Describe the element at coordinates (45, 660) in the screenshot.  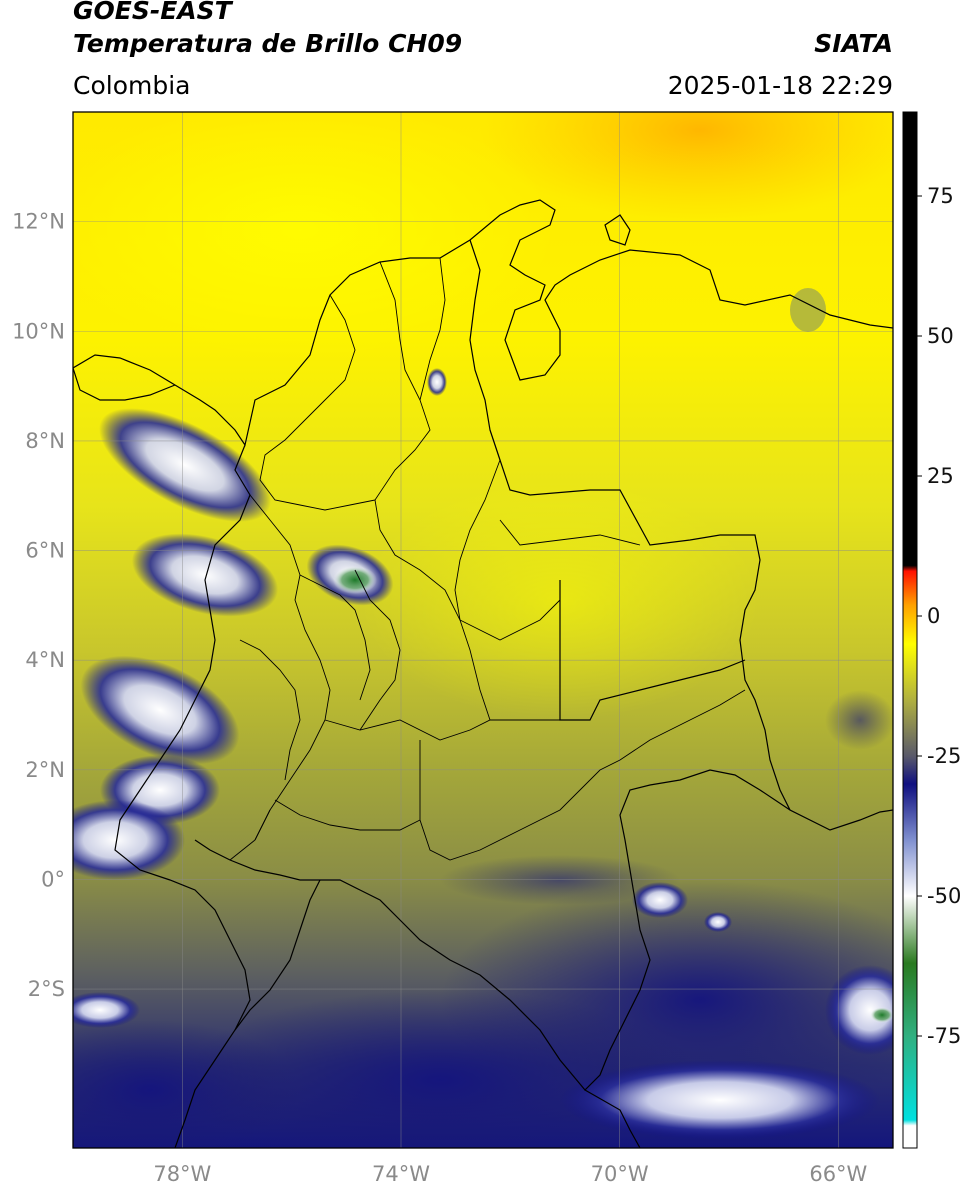
I see `lat-tick-label: 4°N` at that location.